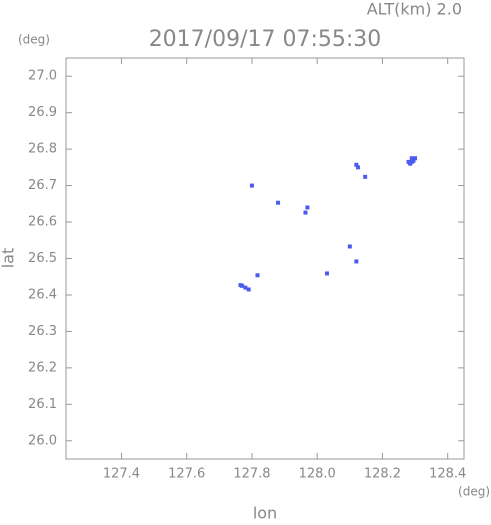 This screenshot has width=491, height=525. I want to click on x-tick-label: 127.8, so click(251, 474).